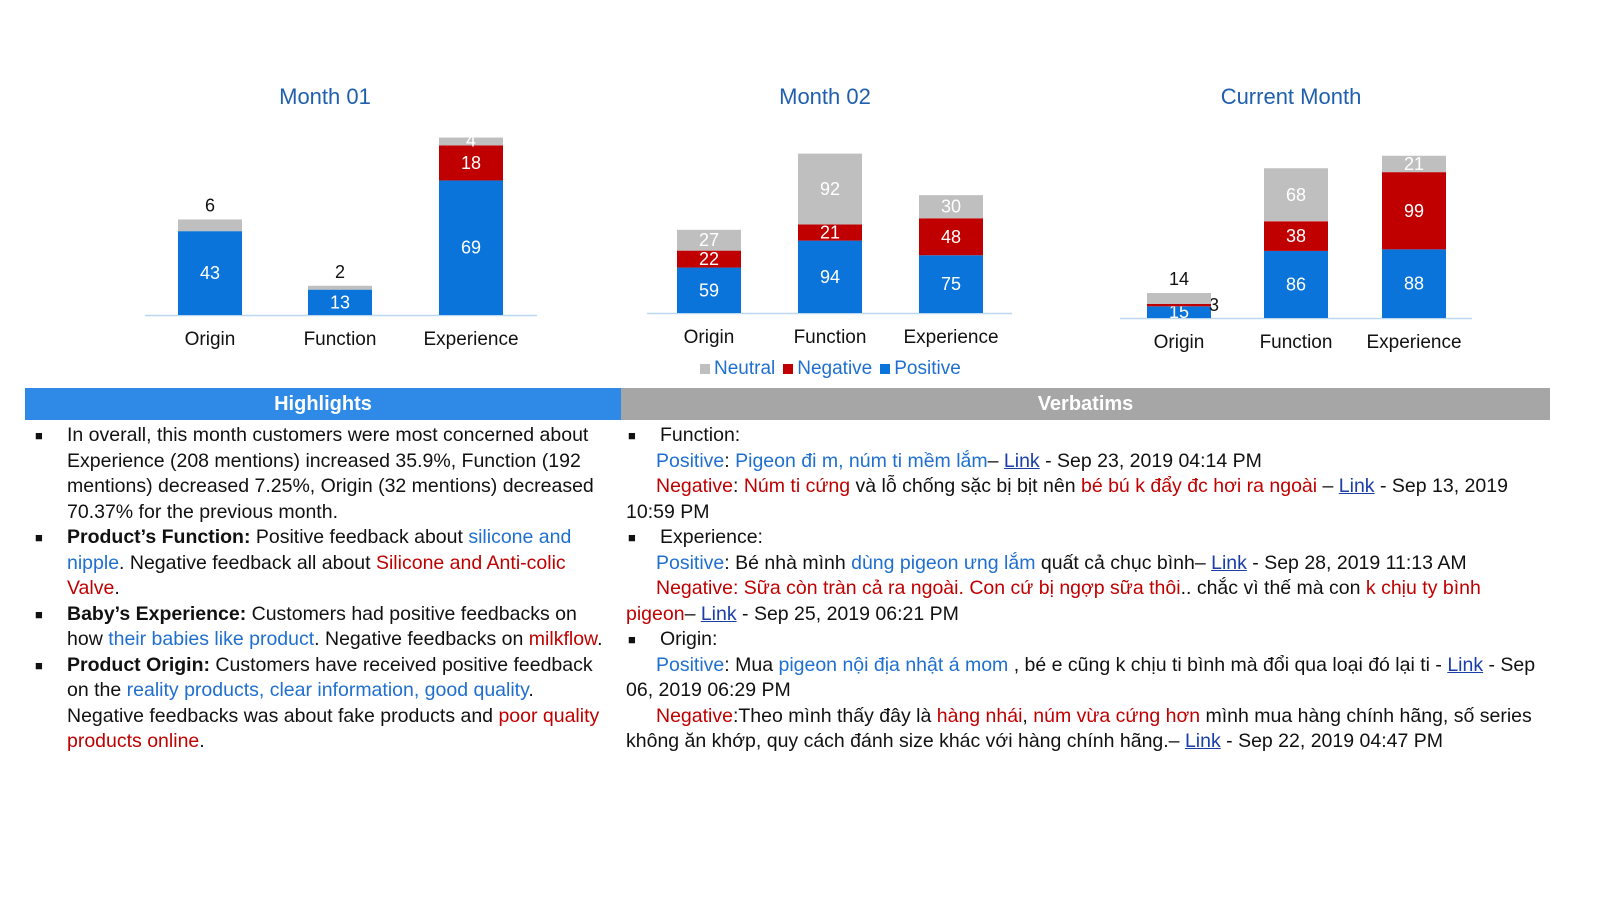 Image resolution: width=1600 pixels, height=900 pixels. What do you see at coordinates (159, 613) in the screenshot?
I see `text-run: Baby’s Experience:` at bounding box center [159, 613].